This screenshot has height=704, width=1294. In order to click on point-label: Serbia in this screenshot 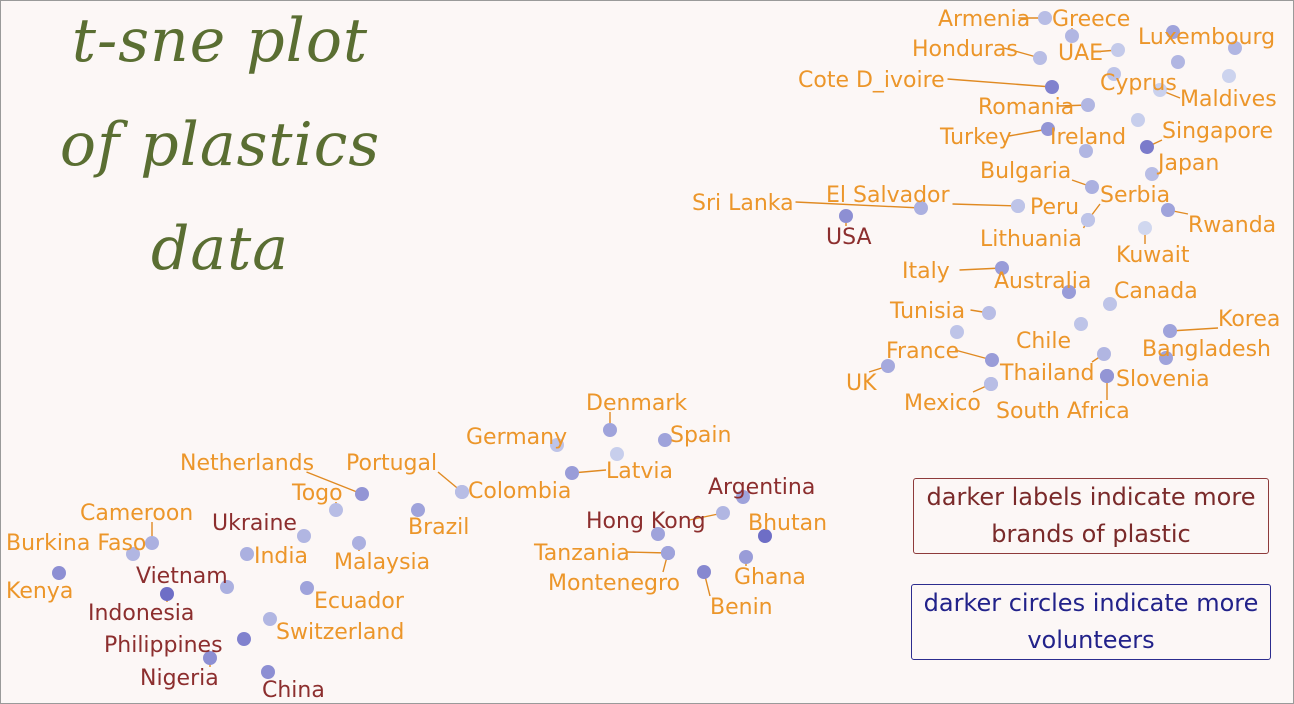, I will do `click(1135, 195)`.